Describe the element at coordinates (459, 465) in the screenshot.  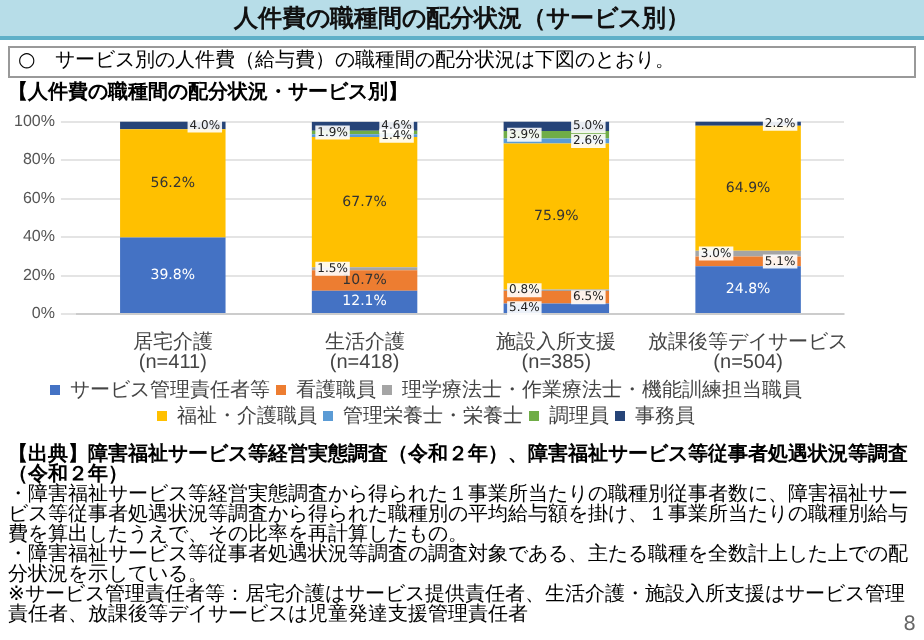
I see `text: 【出典】障害福祉サービス等経営実態調査（令和２年）、障害福祉サービス等従事者処遇状況等調査（令和２年）` at that location.